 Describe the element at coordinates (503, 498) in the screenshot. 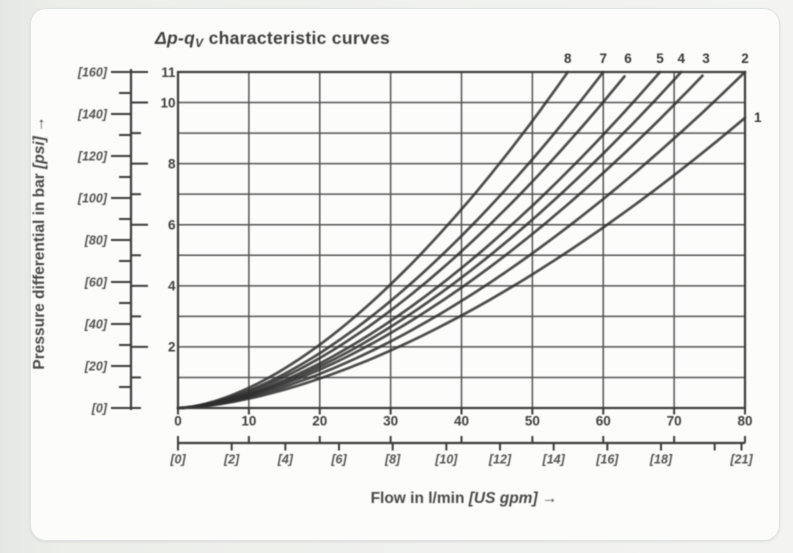

I see `x-caption-bracket: [US gpm]` at that location.